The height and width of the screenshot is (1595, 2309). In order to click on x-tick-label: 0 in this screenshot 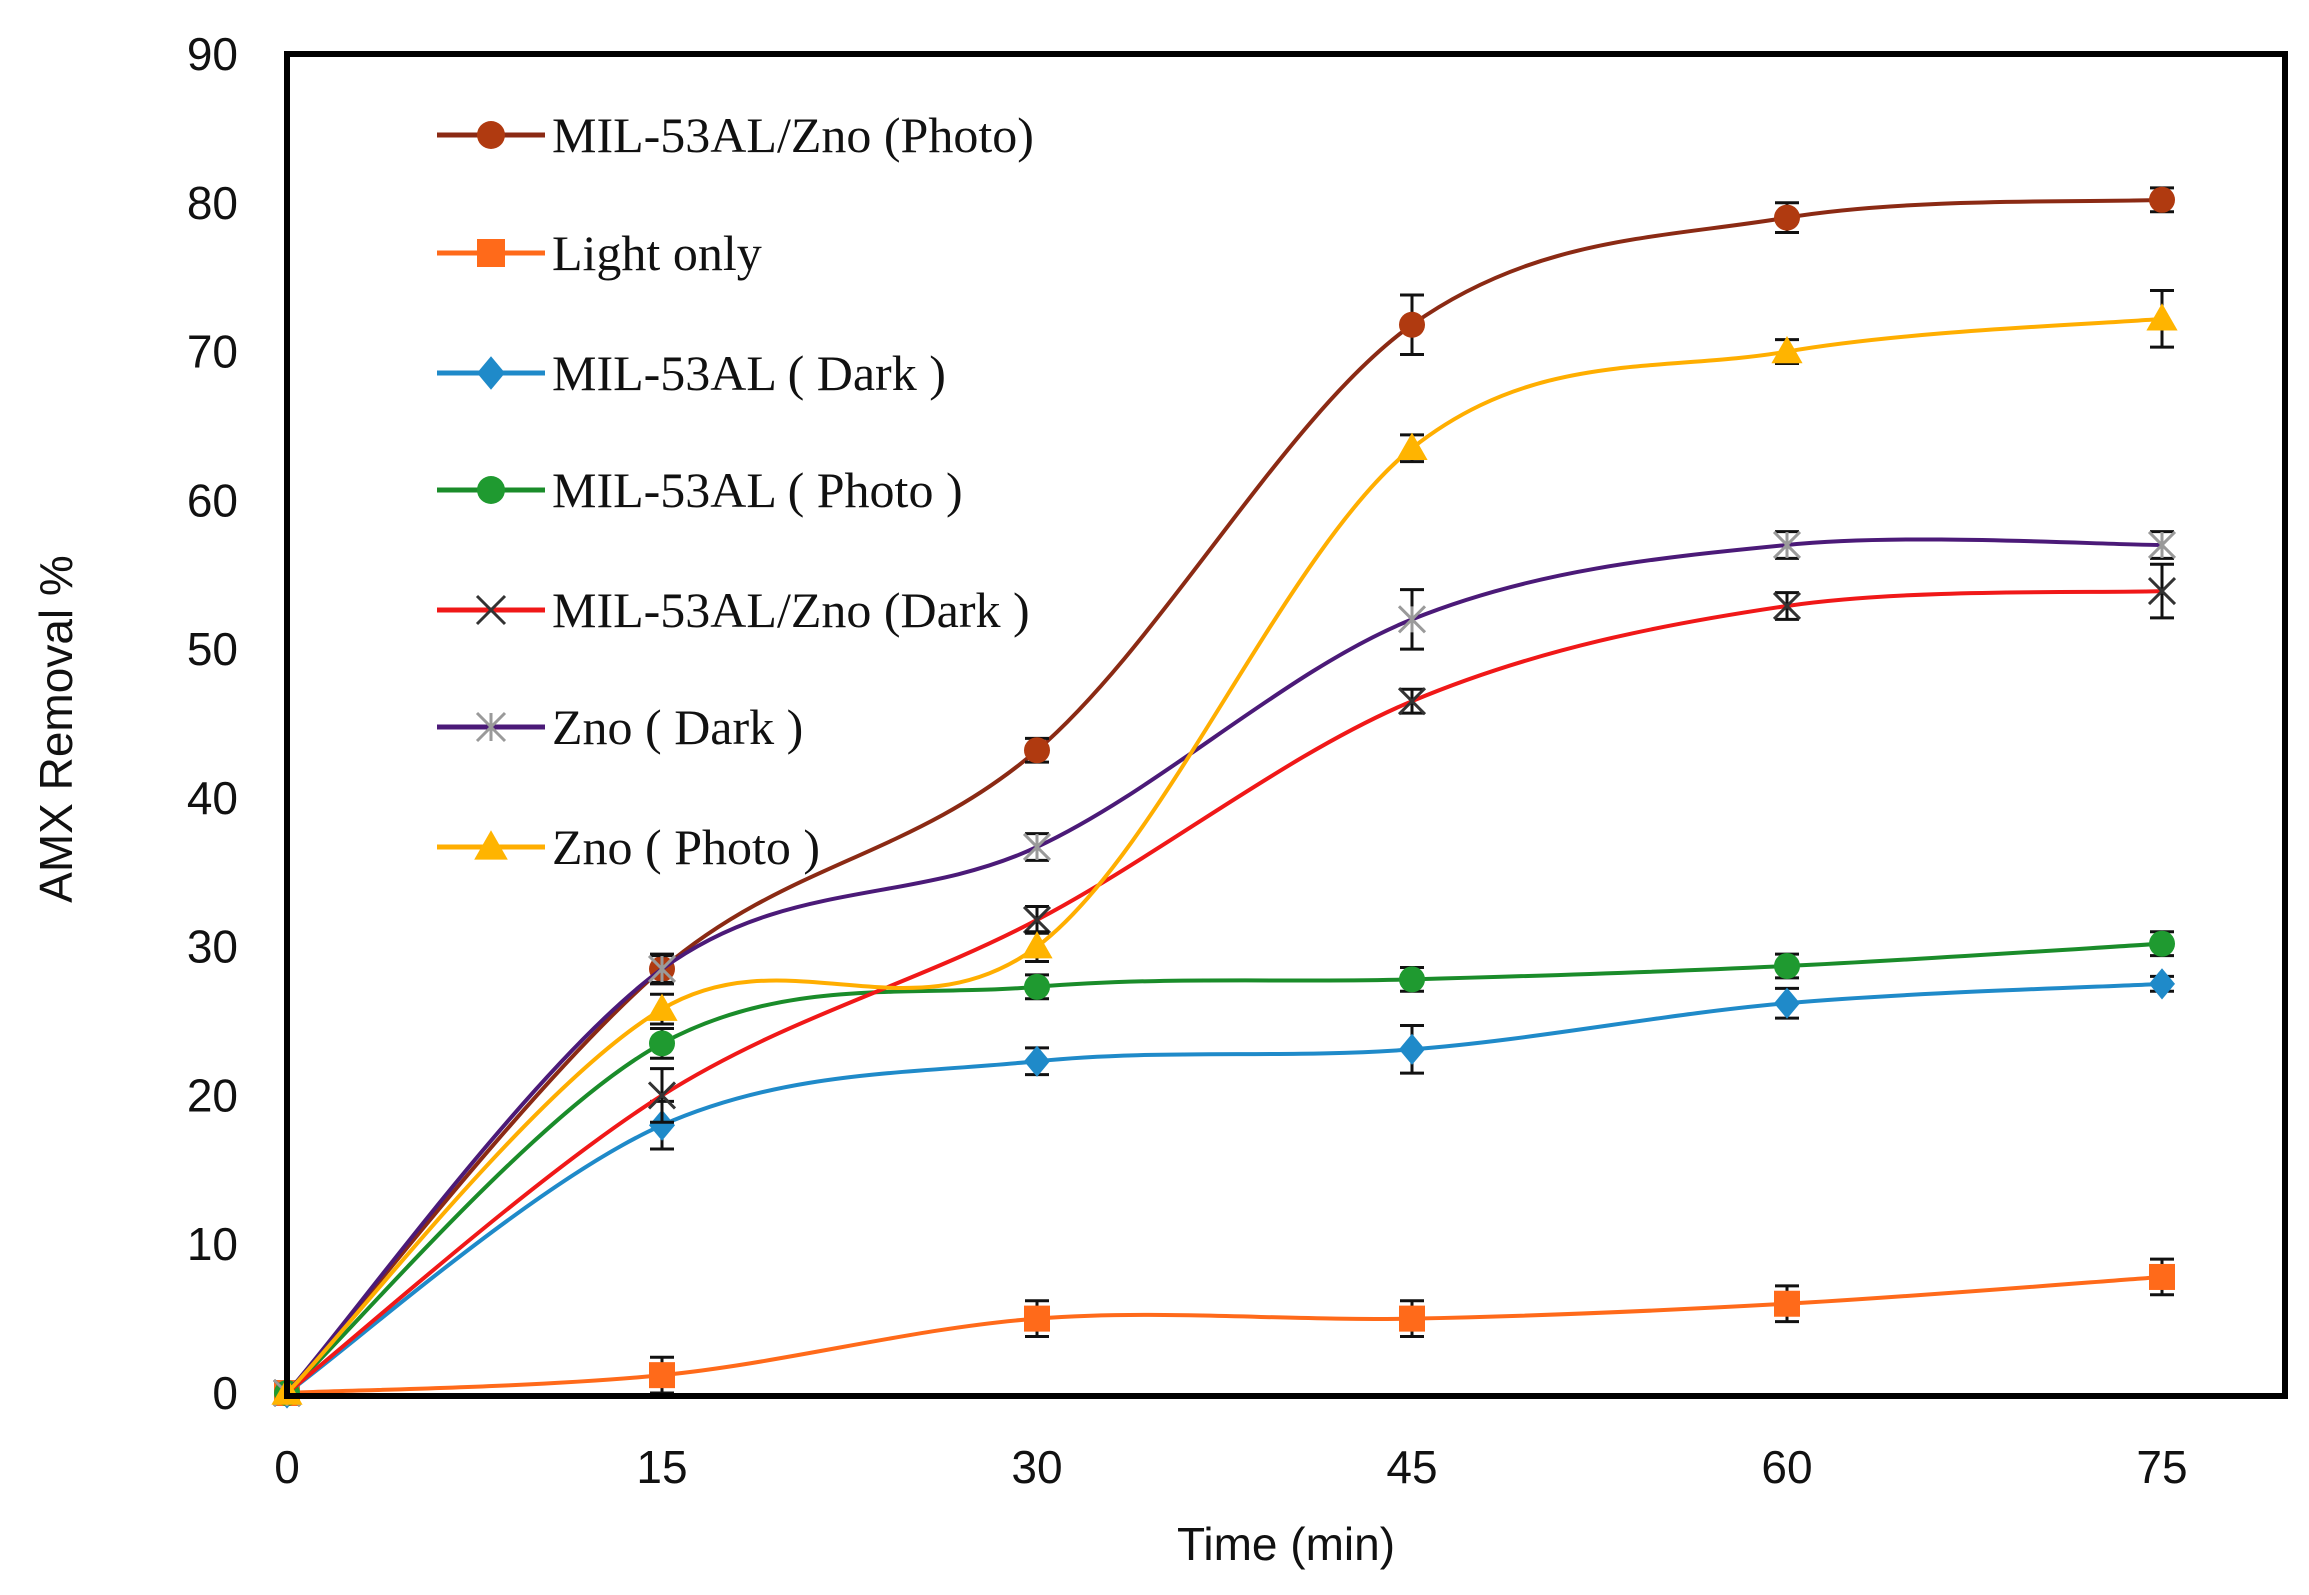, I will do `click(287, 1467)`.